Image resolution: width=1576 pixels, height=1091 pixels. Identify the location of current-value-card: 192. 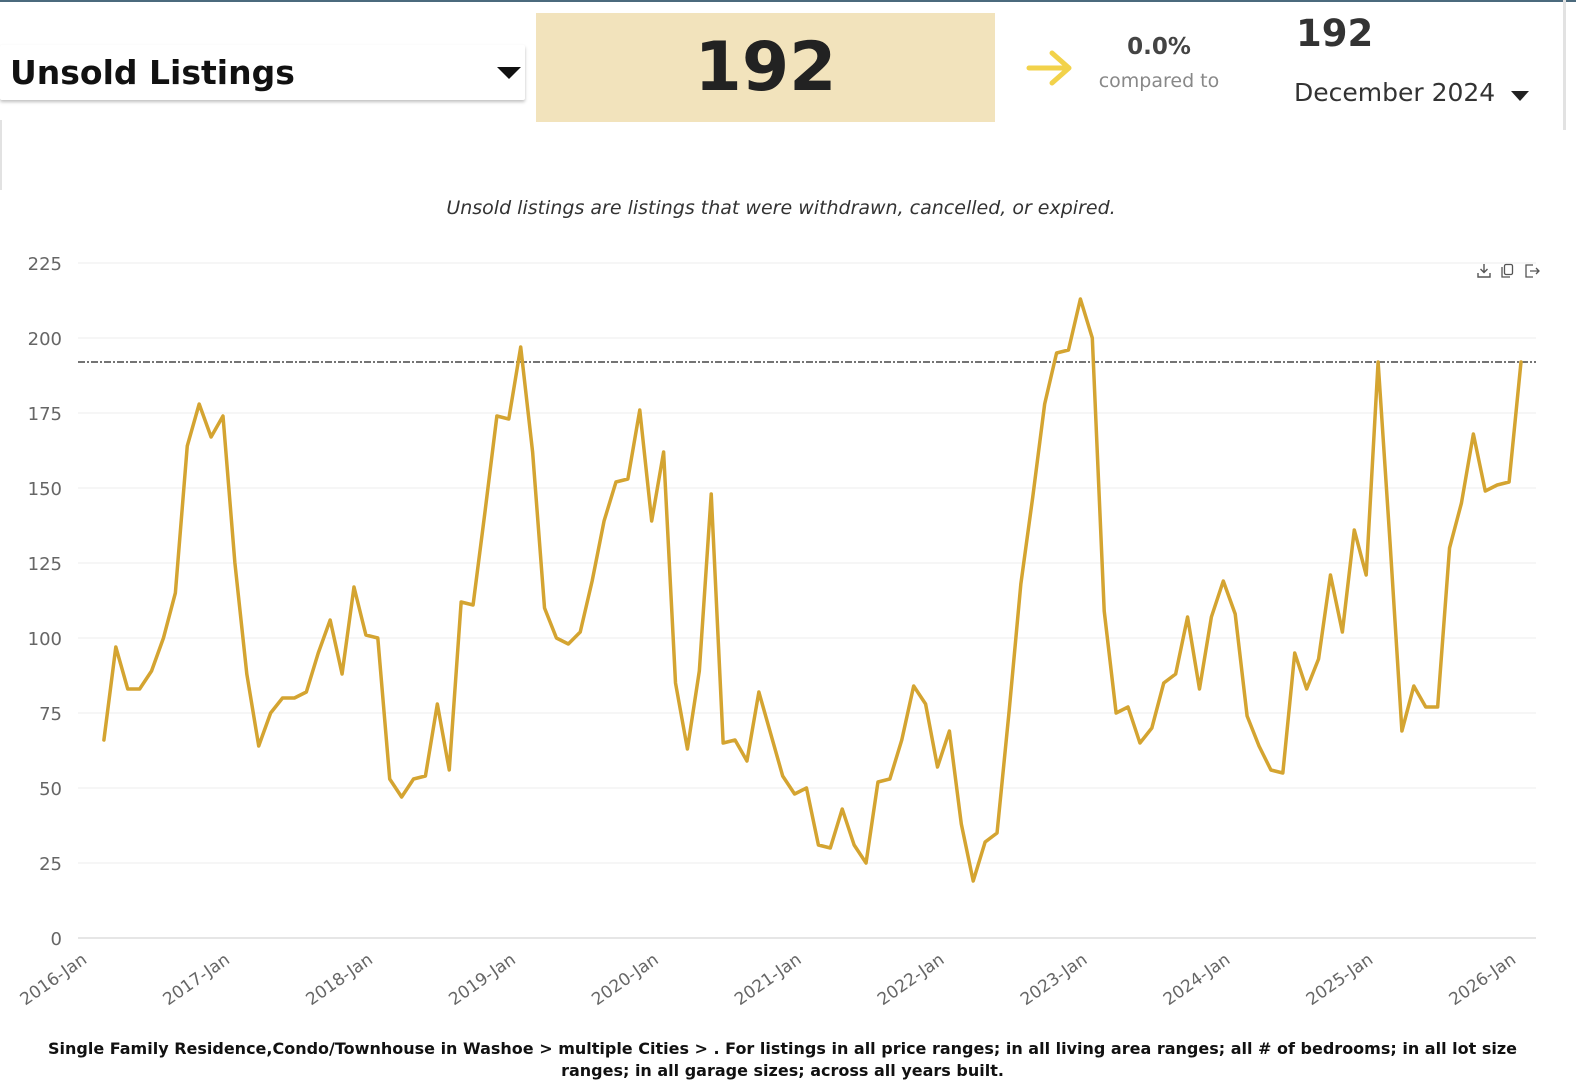
(765, 67).